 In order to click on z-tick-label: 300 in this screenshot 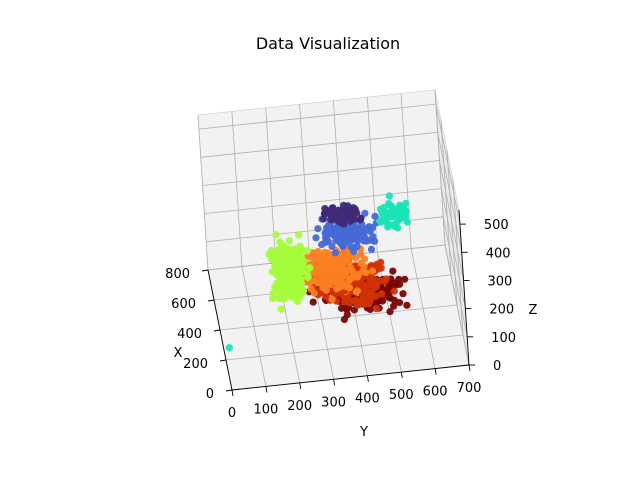, I will do `click(500, 282)`.